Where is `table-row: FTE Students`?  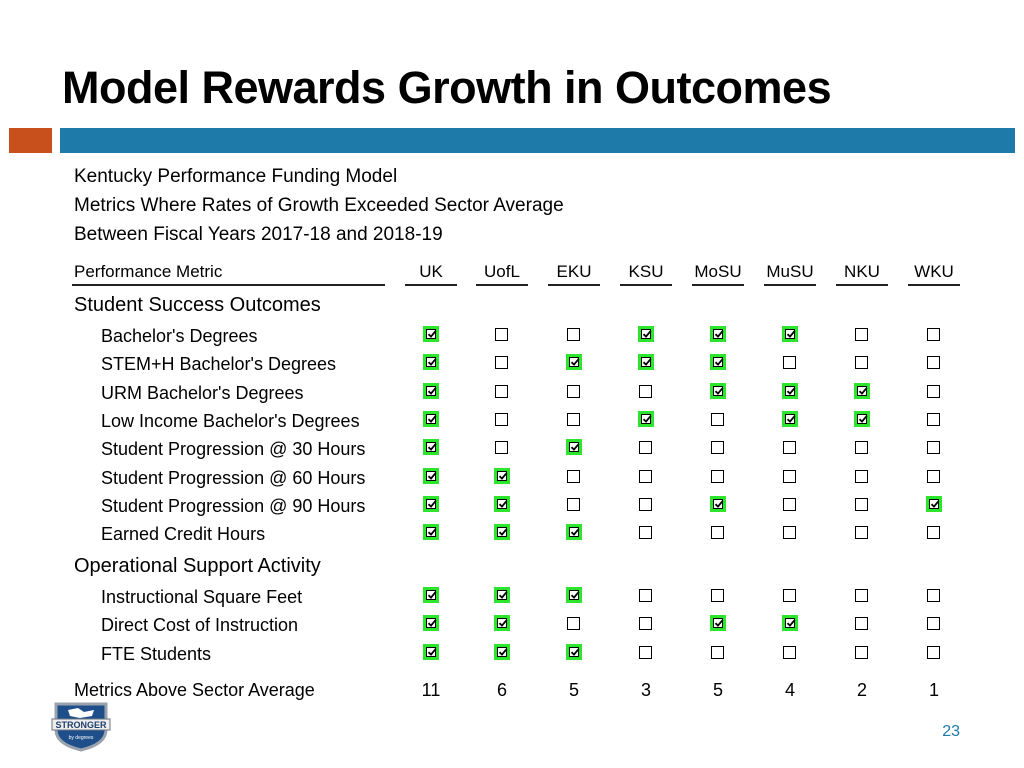
table-row: FTE Students is located at coordinates (512, 654).